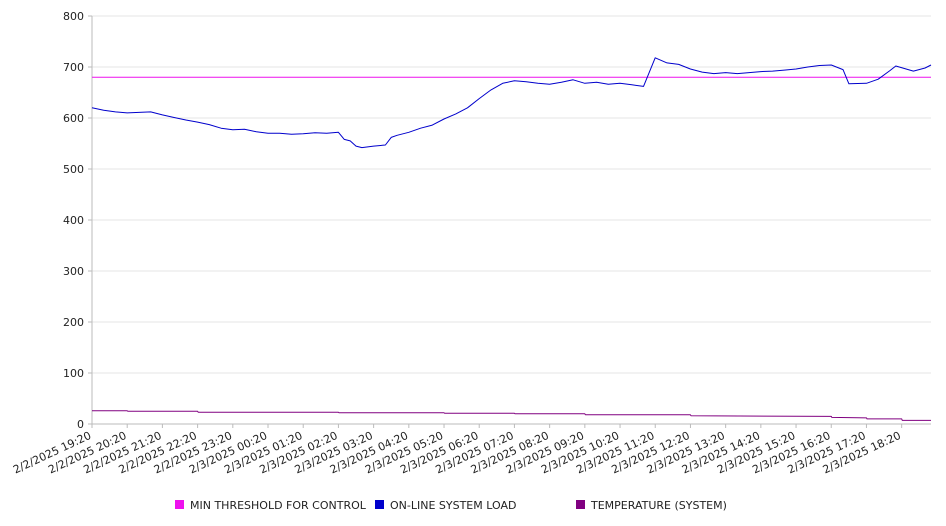 The height and width of the screenshot is (526, 946). What do you see at coordinates (278, 505) in the screenshot?
I see `legend-label: MIN THRESHOLD FOR CONTROL` at bounding box center [278, 505].